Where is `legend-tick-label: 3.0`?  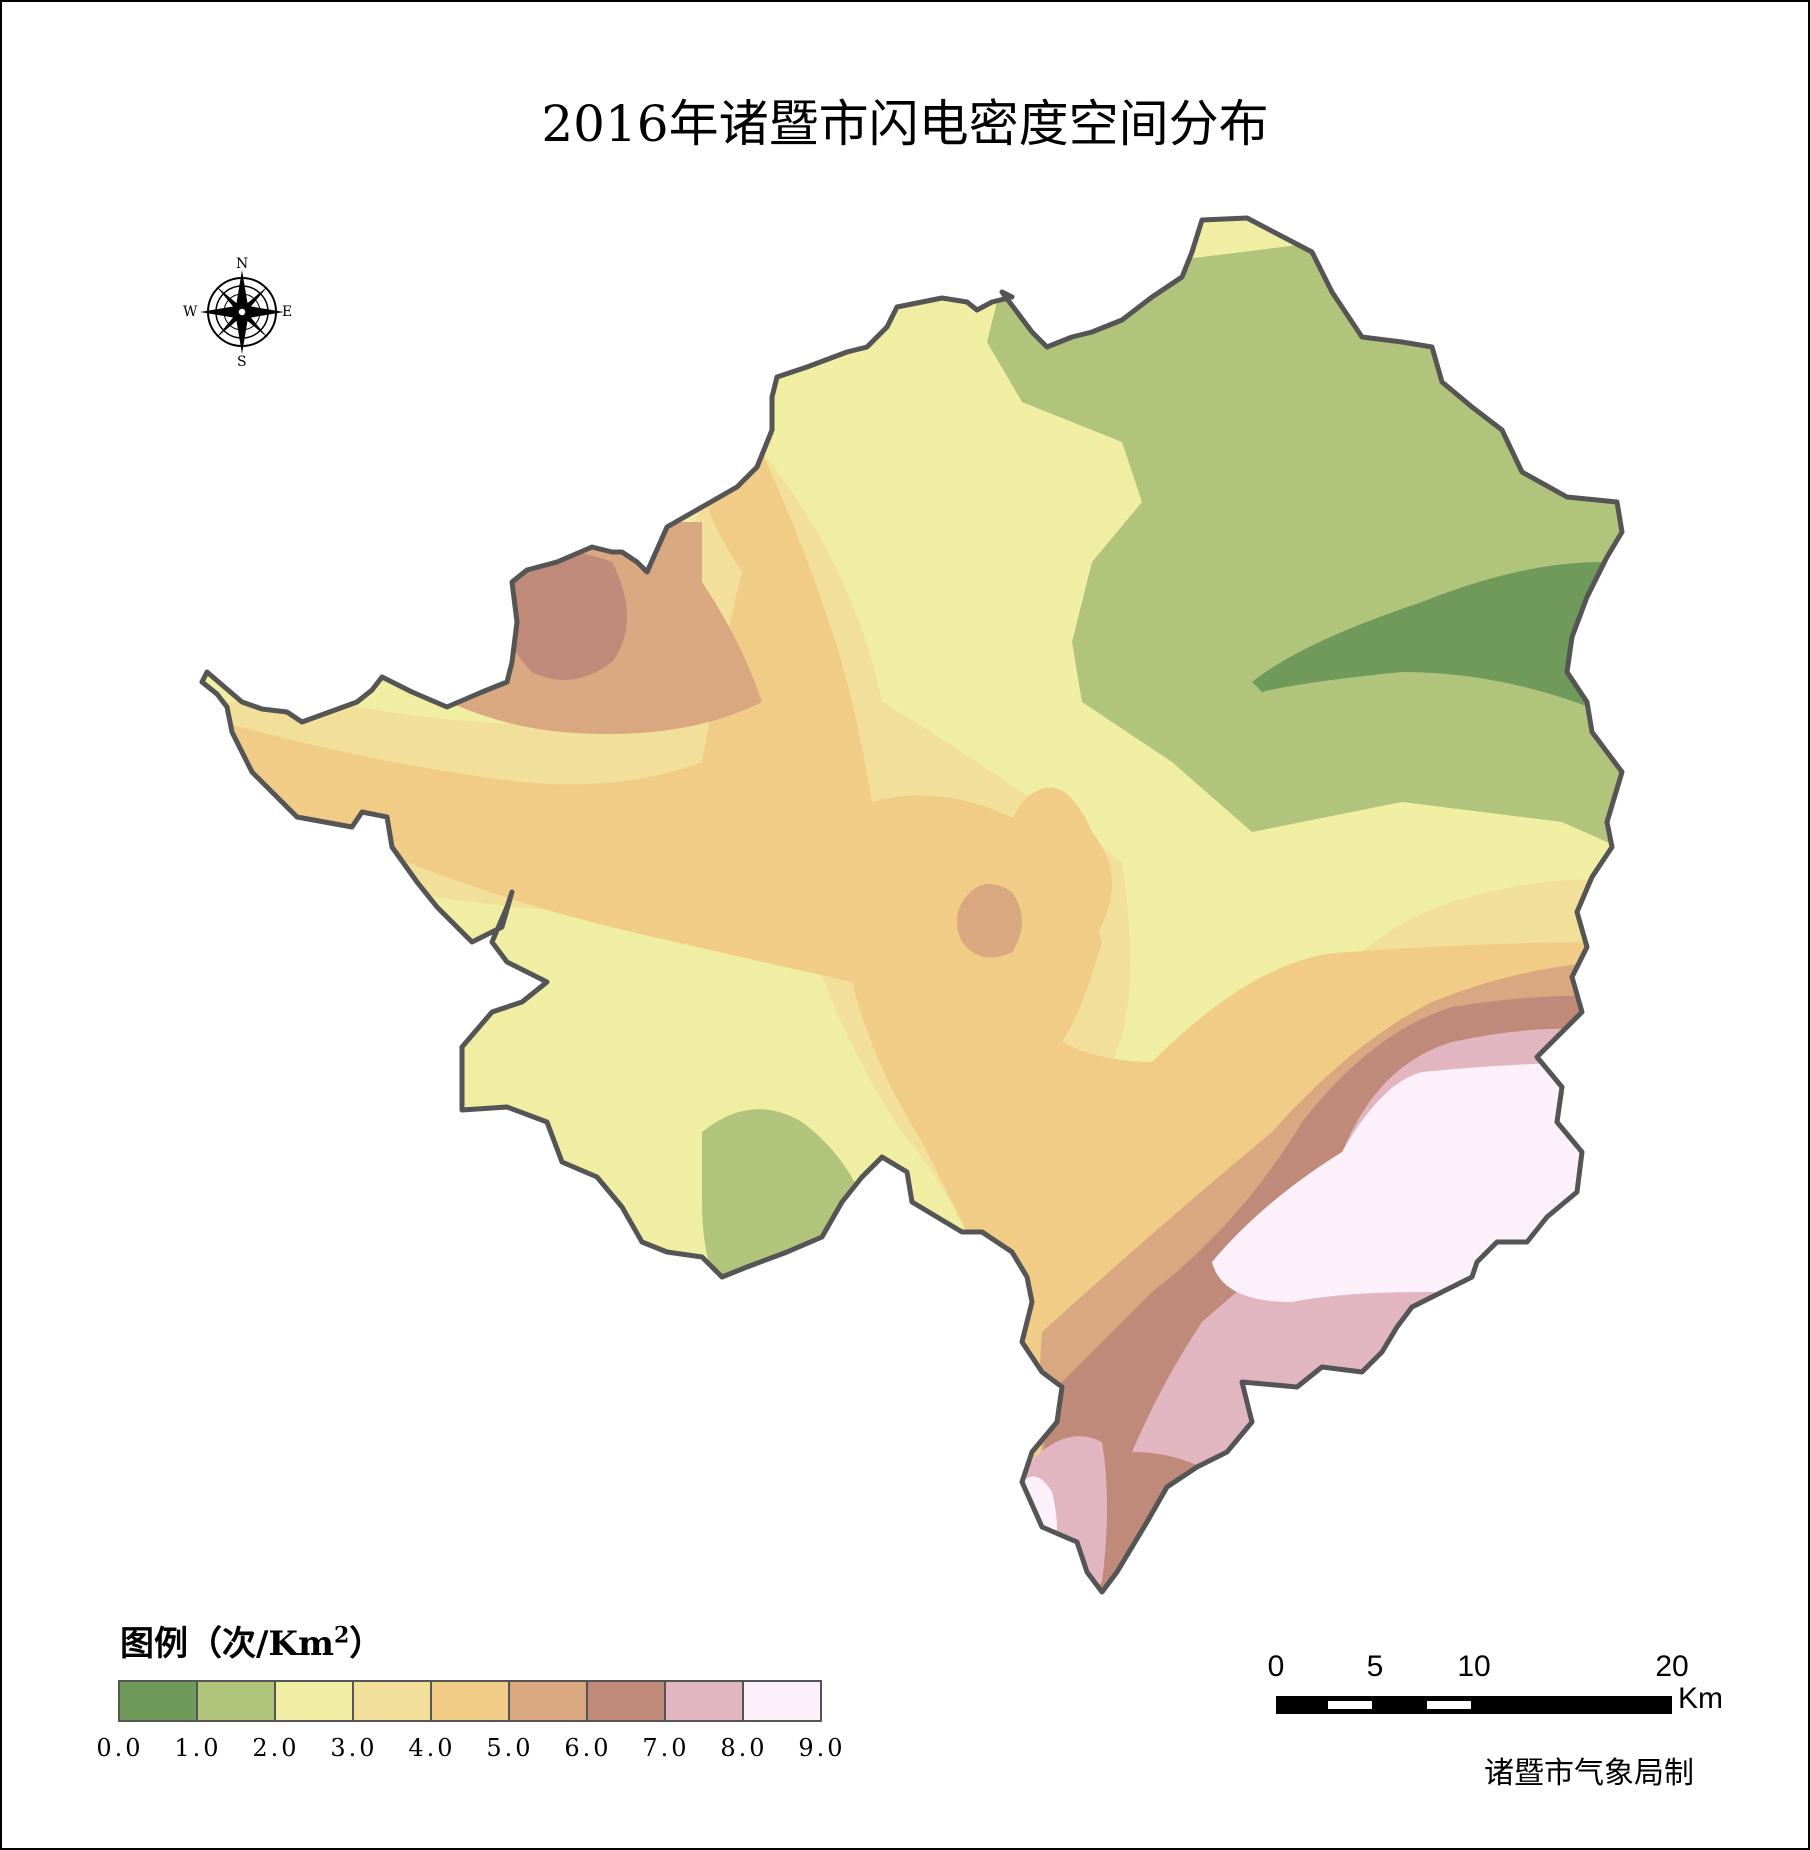
legend-tick-label: 3.0 is located at coordinates (354, 1748).